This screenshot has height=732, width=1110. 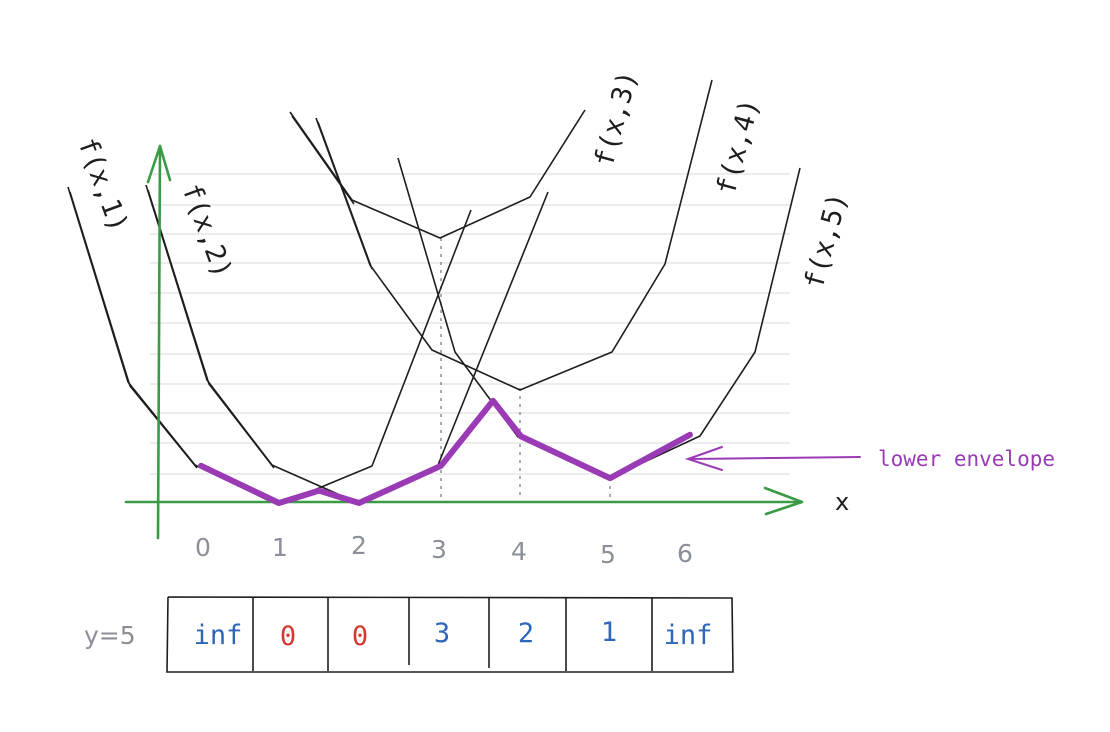 I want to click on table-cell: 1, so click(x=609, y=632).